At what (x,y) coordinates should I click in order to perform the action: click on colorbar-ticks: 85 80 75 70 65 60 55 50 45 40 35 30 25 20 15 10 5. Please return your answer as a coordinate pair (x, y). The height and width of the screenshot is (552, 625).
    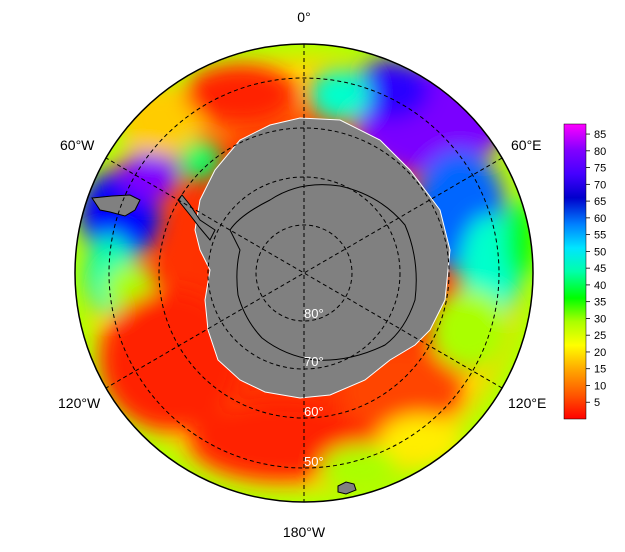
    Looking at the image, I should click on (596, 269).